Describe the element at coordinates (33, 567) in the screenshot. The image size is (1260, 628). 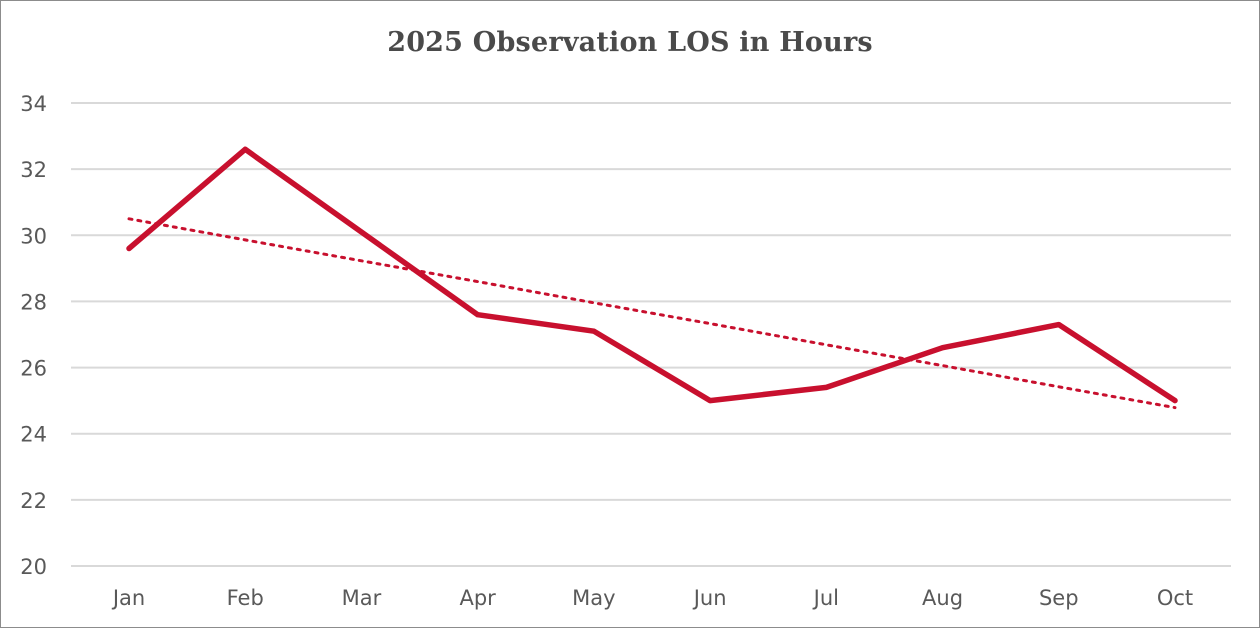
I see `y-tick-label: 20` at that location.